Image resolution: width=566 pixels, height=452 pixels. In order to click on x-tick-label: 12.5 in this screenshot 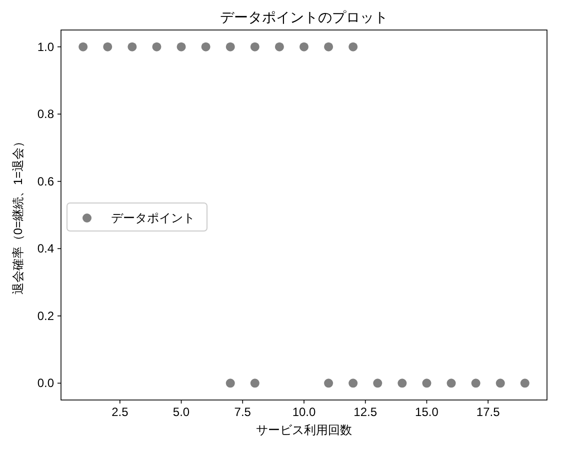, I will do `click(366, 412)`.